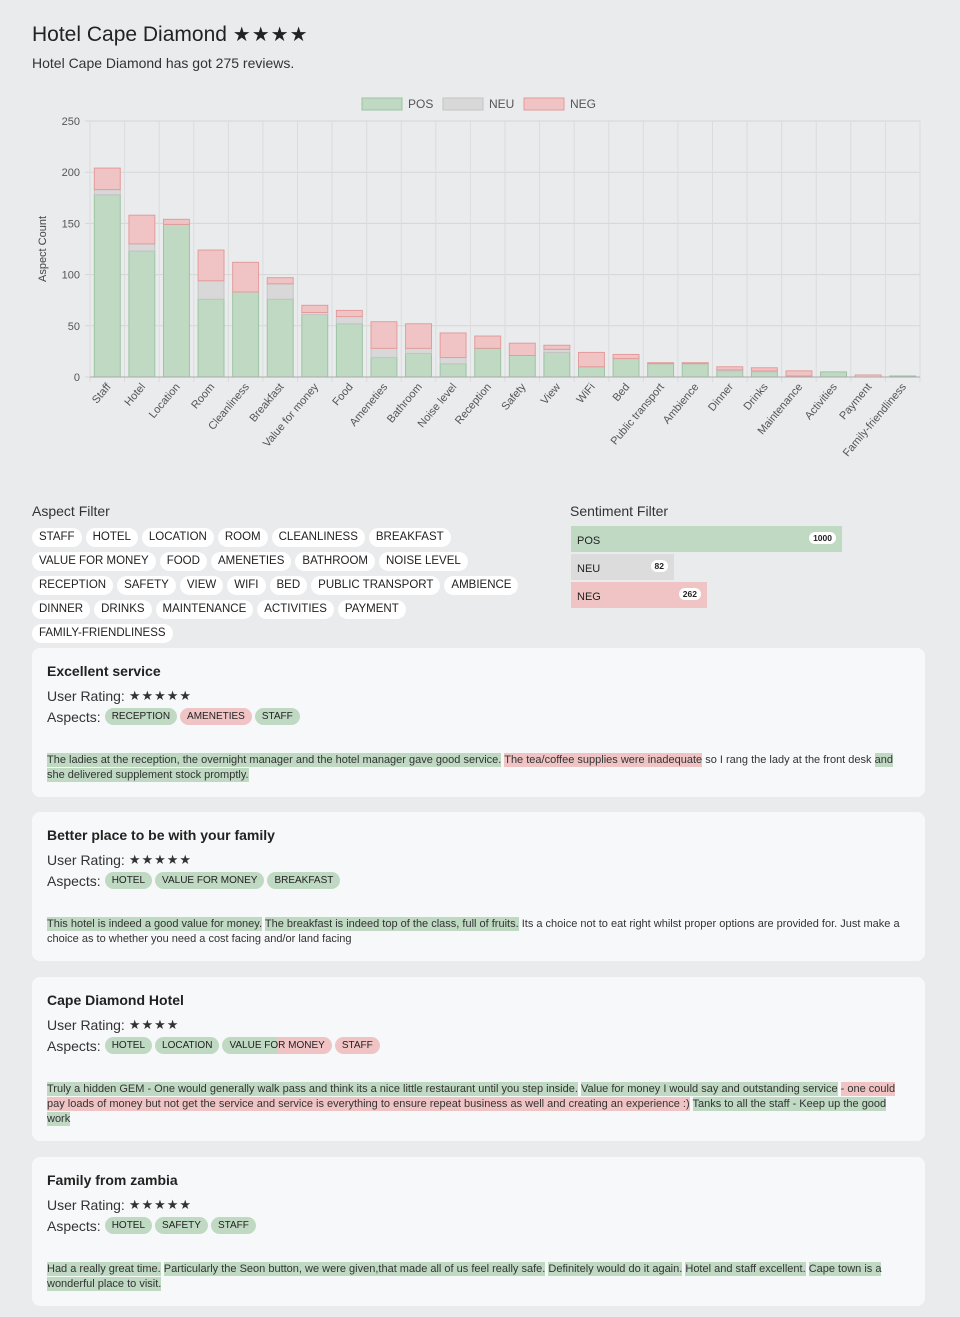 This screenshot has width=960, height=1317. I want to click on aspects-row: Aspects: hotel value for money breakfast, so click(478, 880).